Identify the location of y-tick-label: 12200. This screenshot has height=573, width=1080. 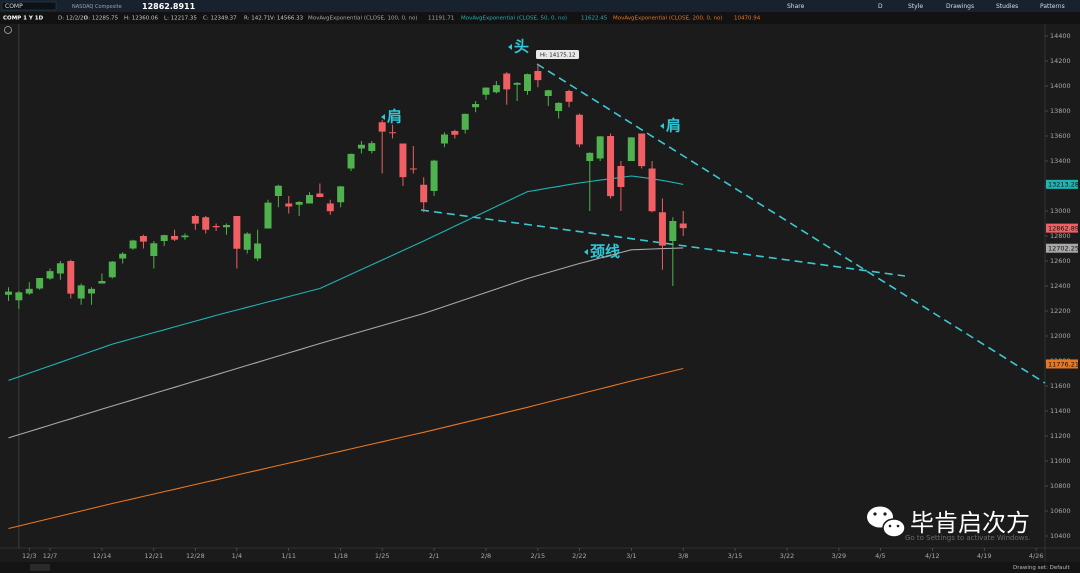
(1060, 311).